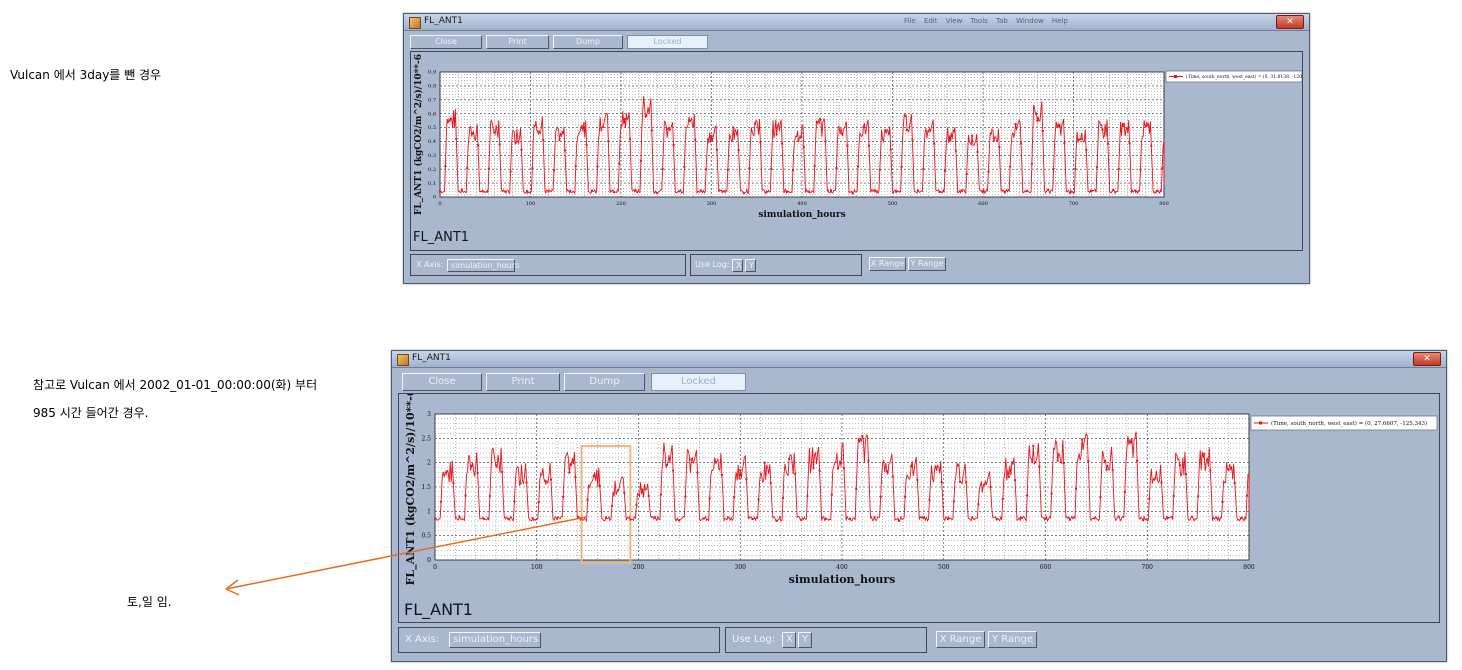 The image size is (1462, 670). What do you see at coordinates (754, 639) in the screenshot?
I see `use-log-label: Use Log:` at bounding box center [754, 639].